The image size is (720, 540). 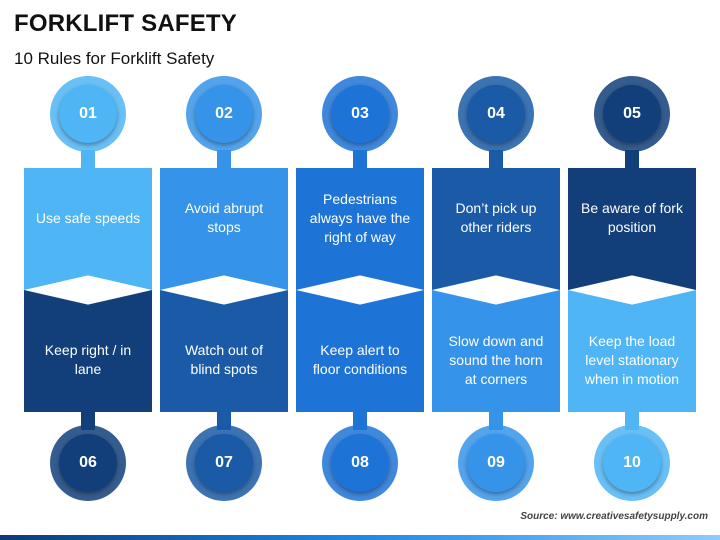 I want to click on page-title: FORKLIFT SAFETY, so click(x=125, y=23).